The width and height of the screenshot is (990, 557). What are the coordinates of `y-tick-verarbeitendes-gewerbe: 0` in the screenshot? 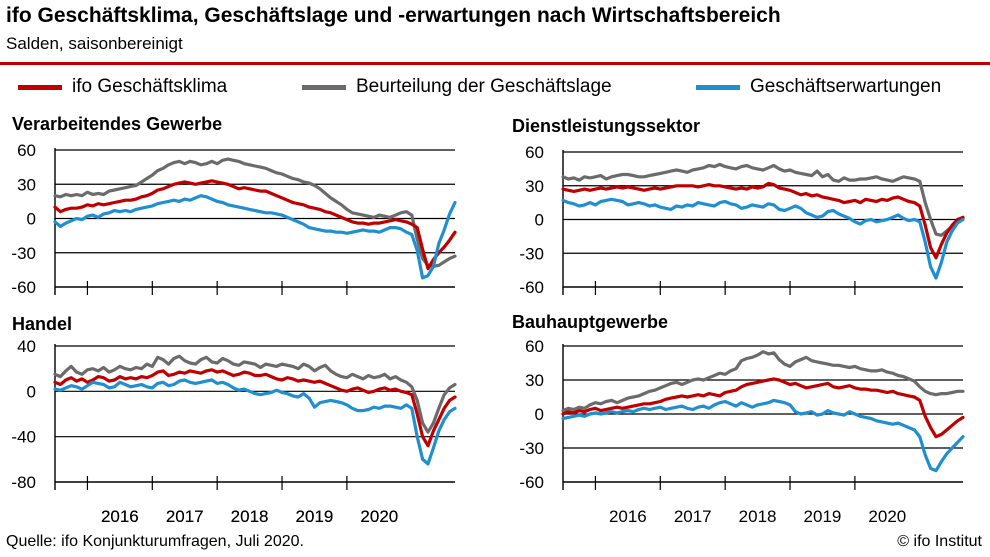 It's located at (31, 219).